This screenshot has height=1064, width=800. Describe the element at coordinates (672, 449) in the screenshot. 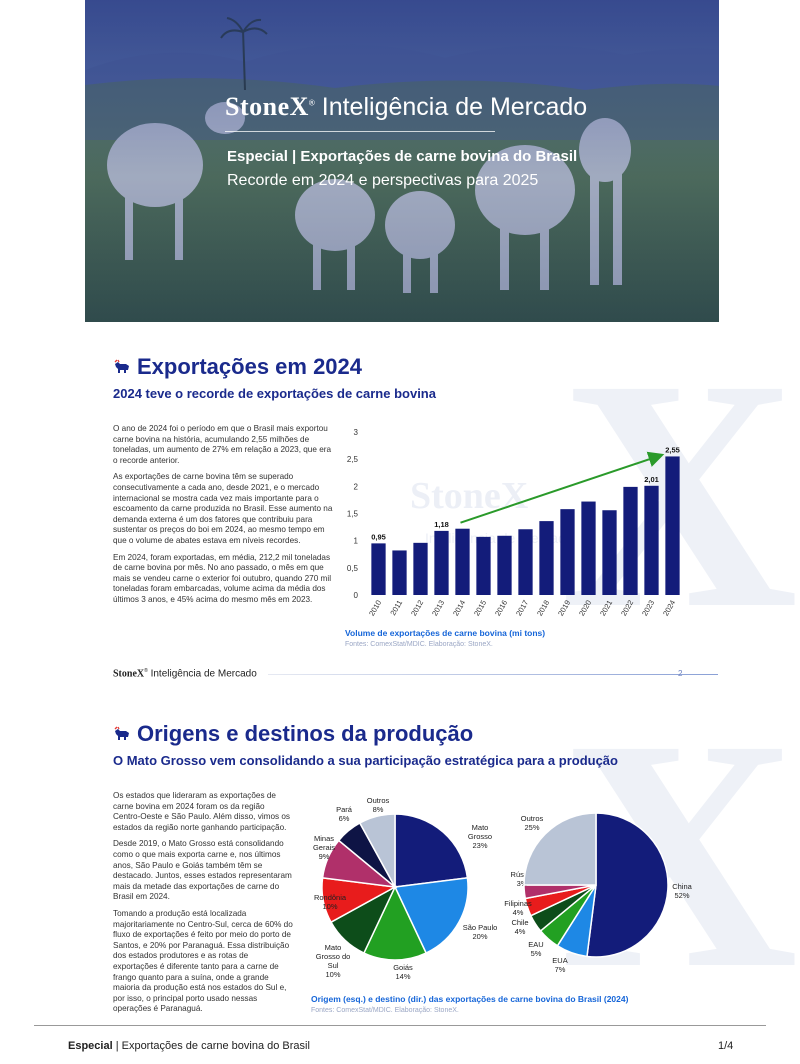

I see `data-label: 2,55` at that location.